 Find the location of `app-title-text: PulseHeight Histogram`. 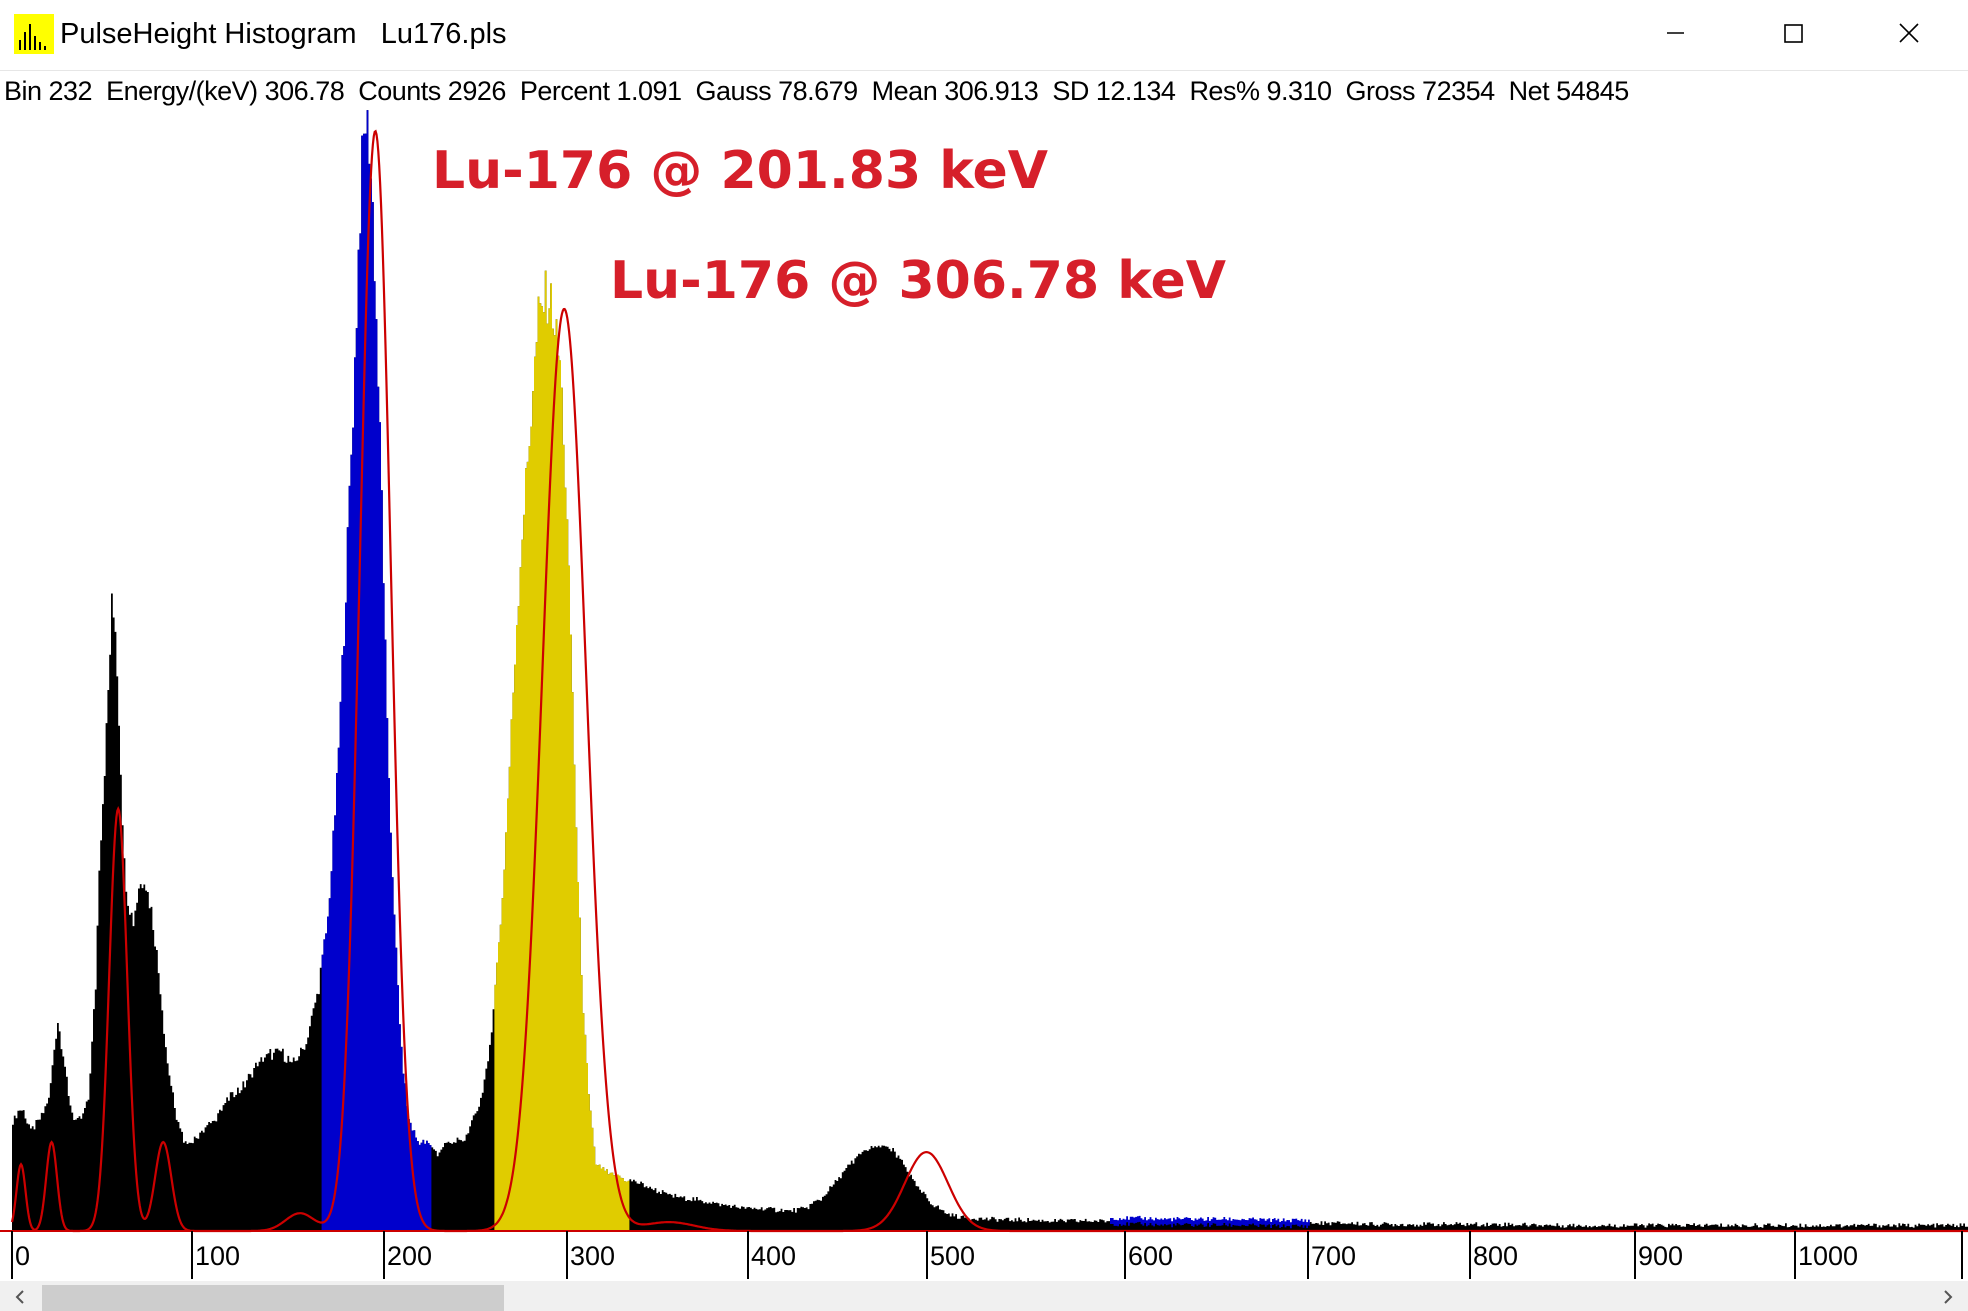

app-title-text: PulseHeight Histogram is located at coordinates (208, 34).